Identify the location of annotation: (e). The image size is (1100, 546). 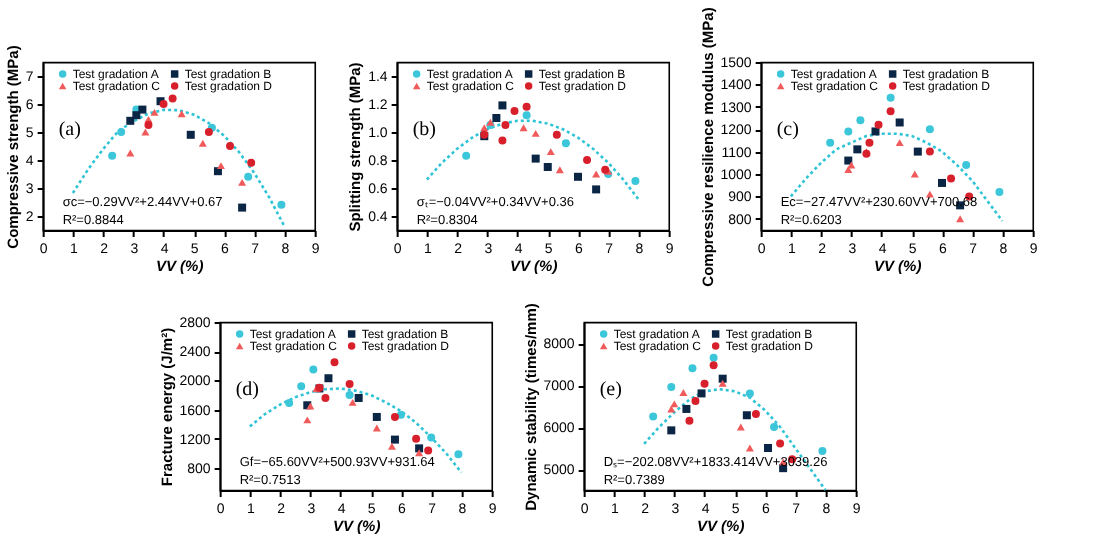
(610, 390).